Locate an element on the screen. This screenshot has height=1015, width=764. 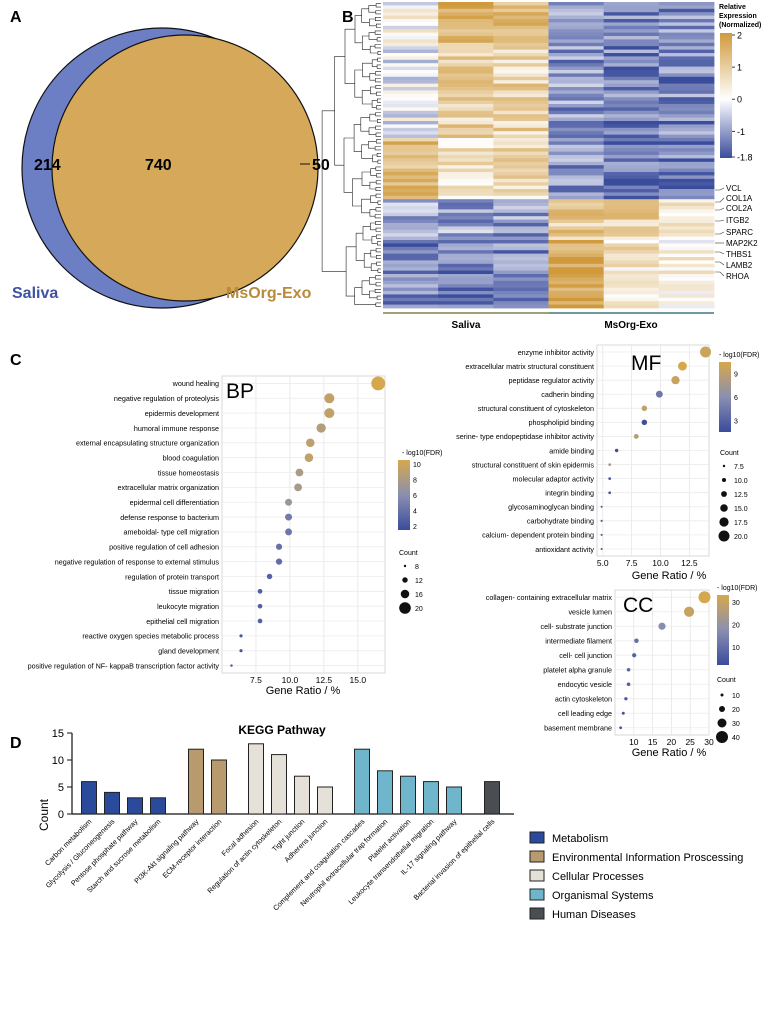
term-label: cell leading edge is located at coordinates (585, 713).